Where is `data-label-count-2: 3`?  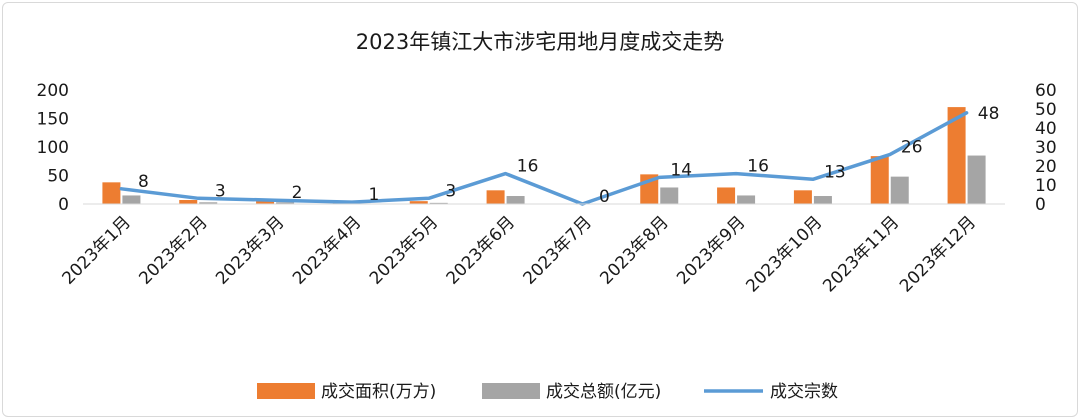 data-label-count-2: 3 is located at coordinates (220, 191).